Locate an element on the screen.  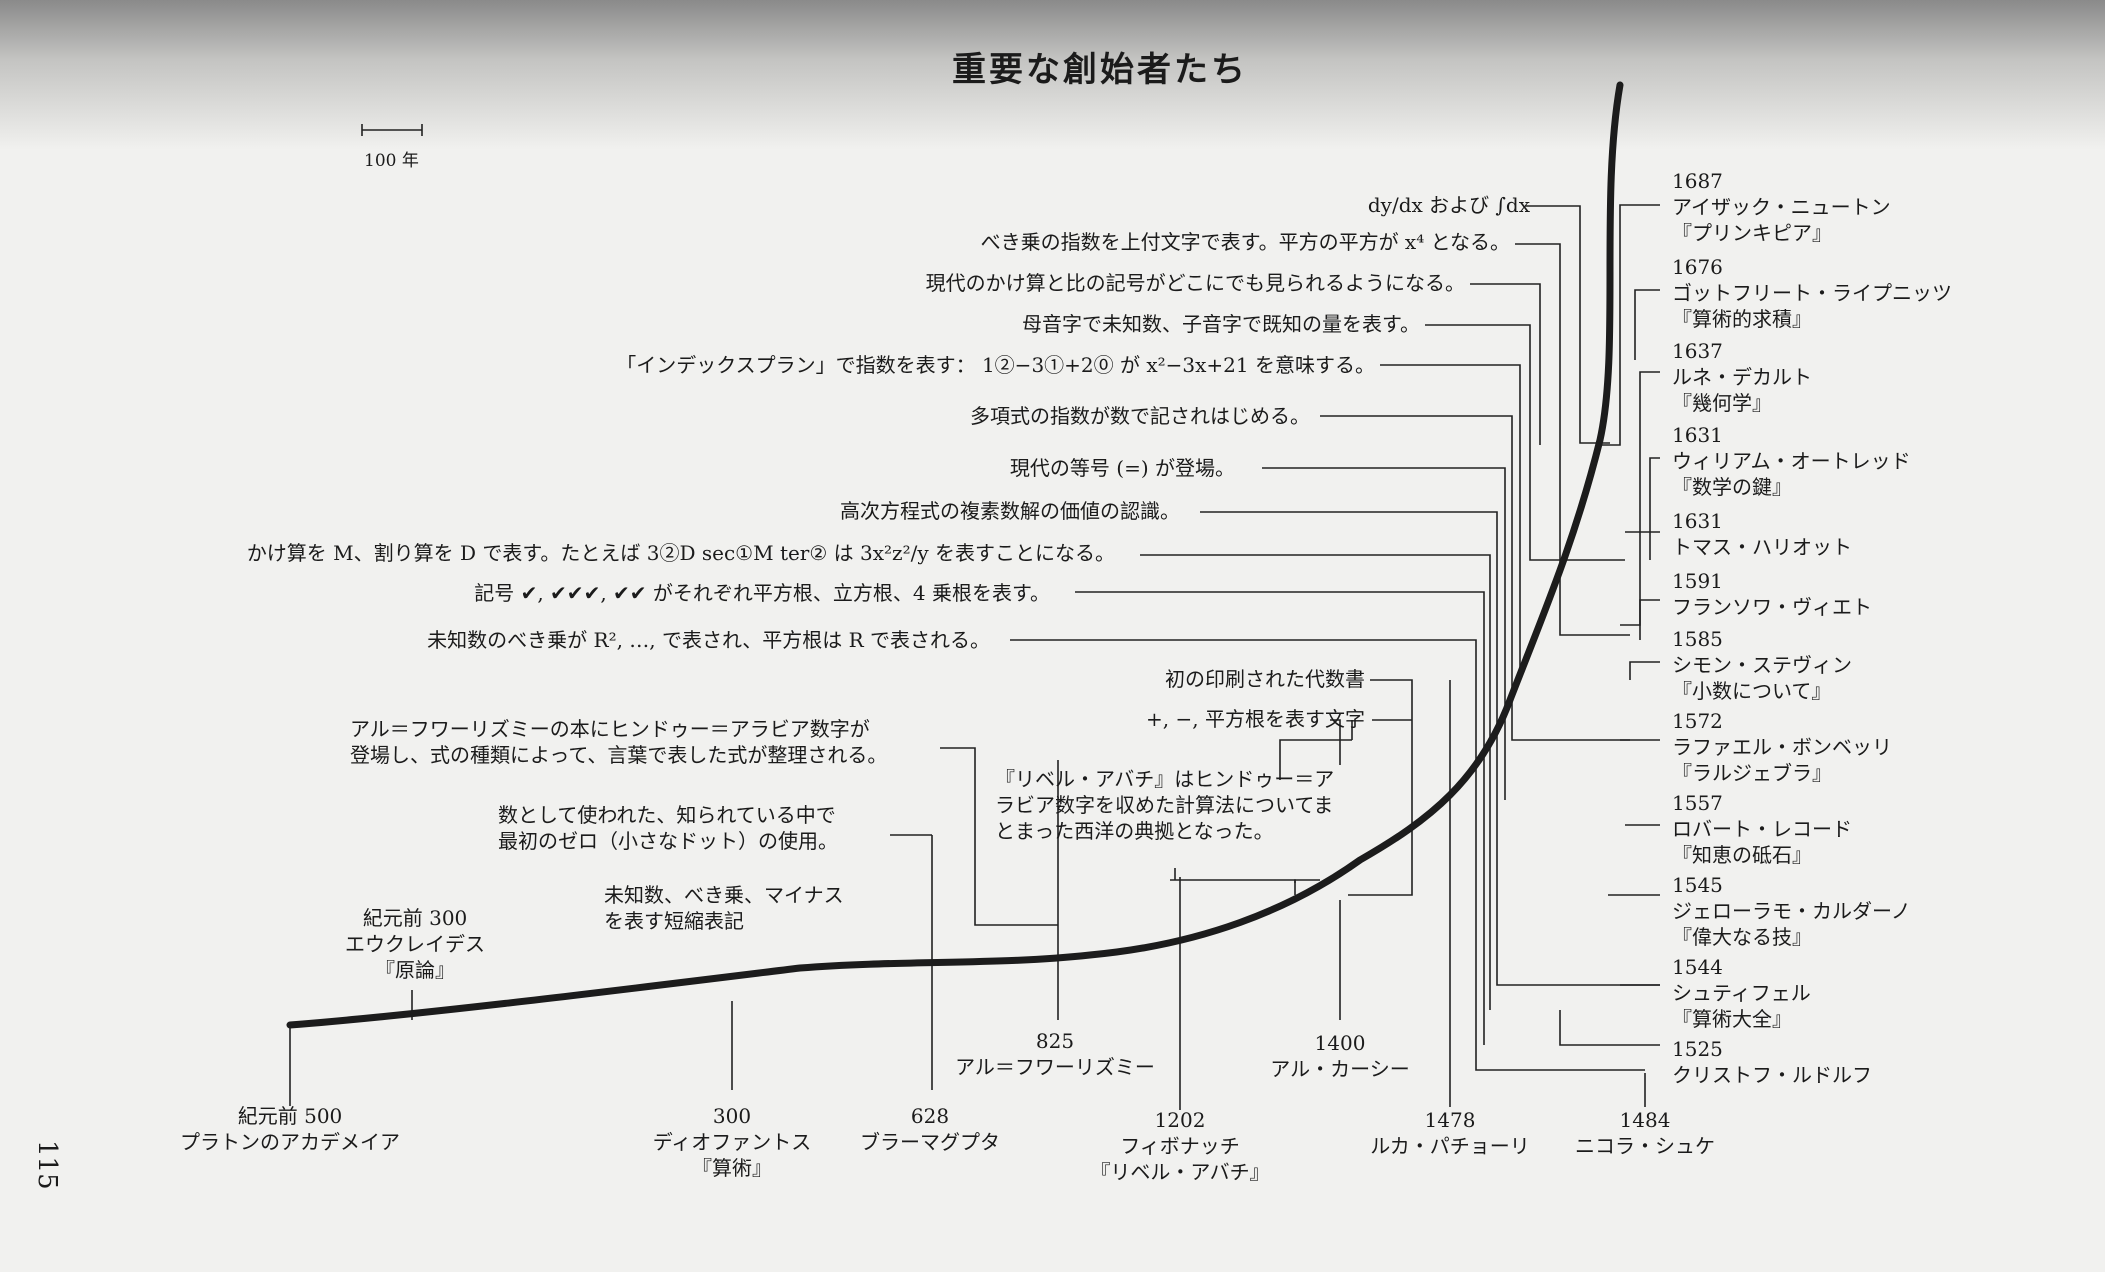
event-harriot: 1631 トマス・ハリオット is located at coordinates (1762, 534).